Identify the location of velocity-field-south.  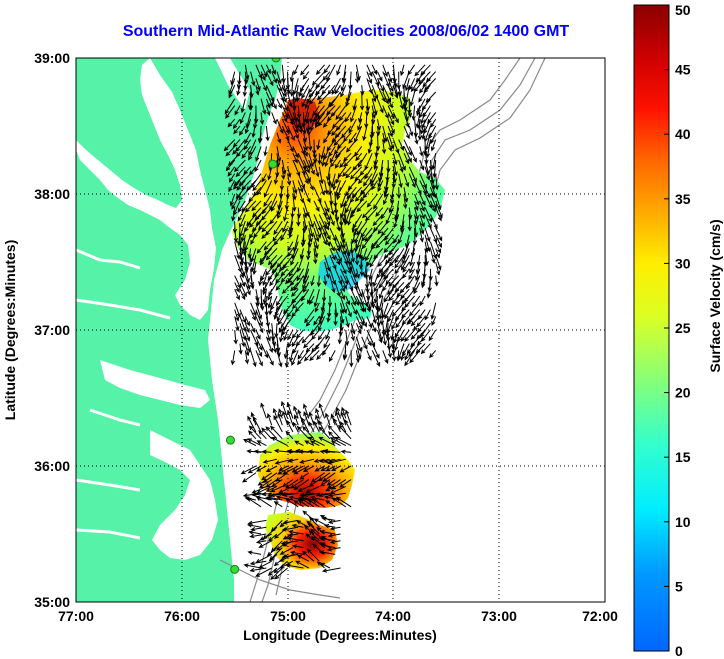
(301, 541).